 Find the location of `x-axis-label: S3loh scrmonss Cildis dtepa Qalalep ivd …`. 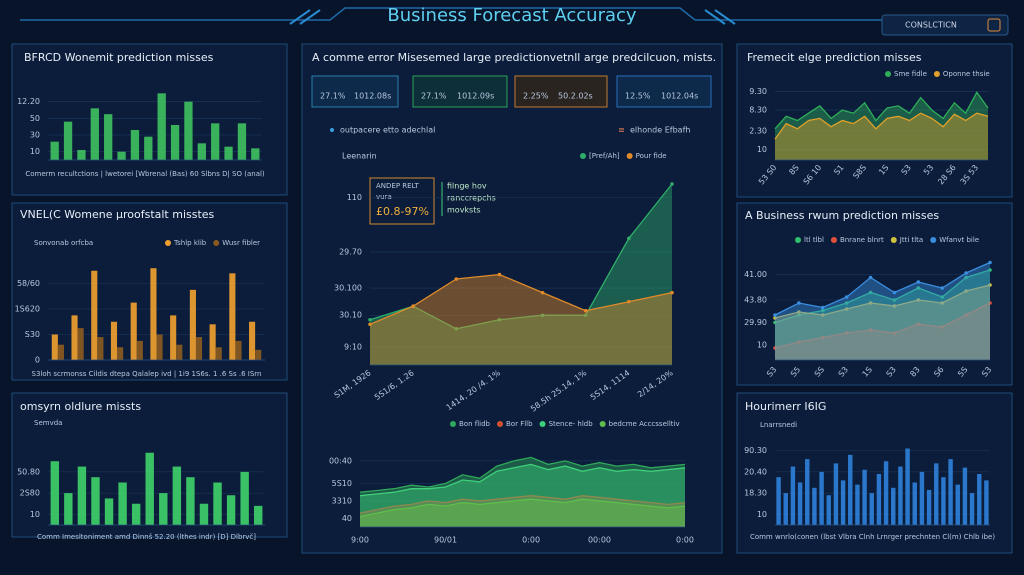

x-axis-label: S3loh scrmonss Cildis dtepa Qalalep ivd … is located at coordinates (147, 374).